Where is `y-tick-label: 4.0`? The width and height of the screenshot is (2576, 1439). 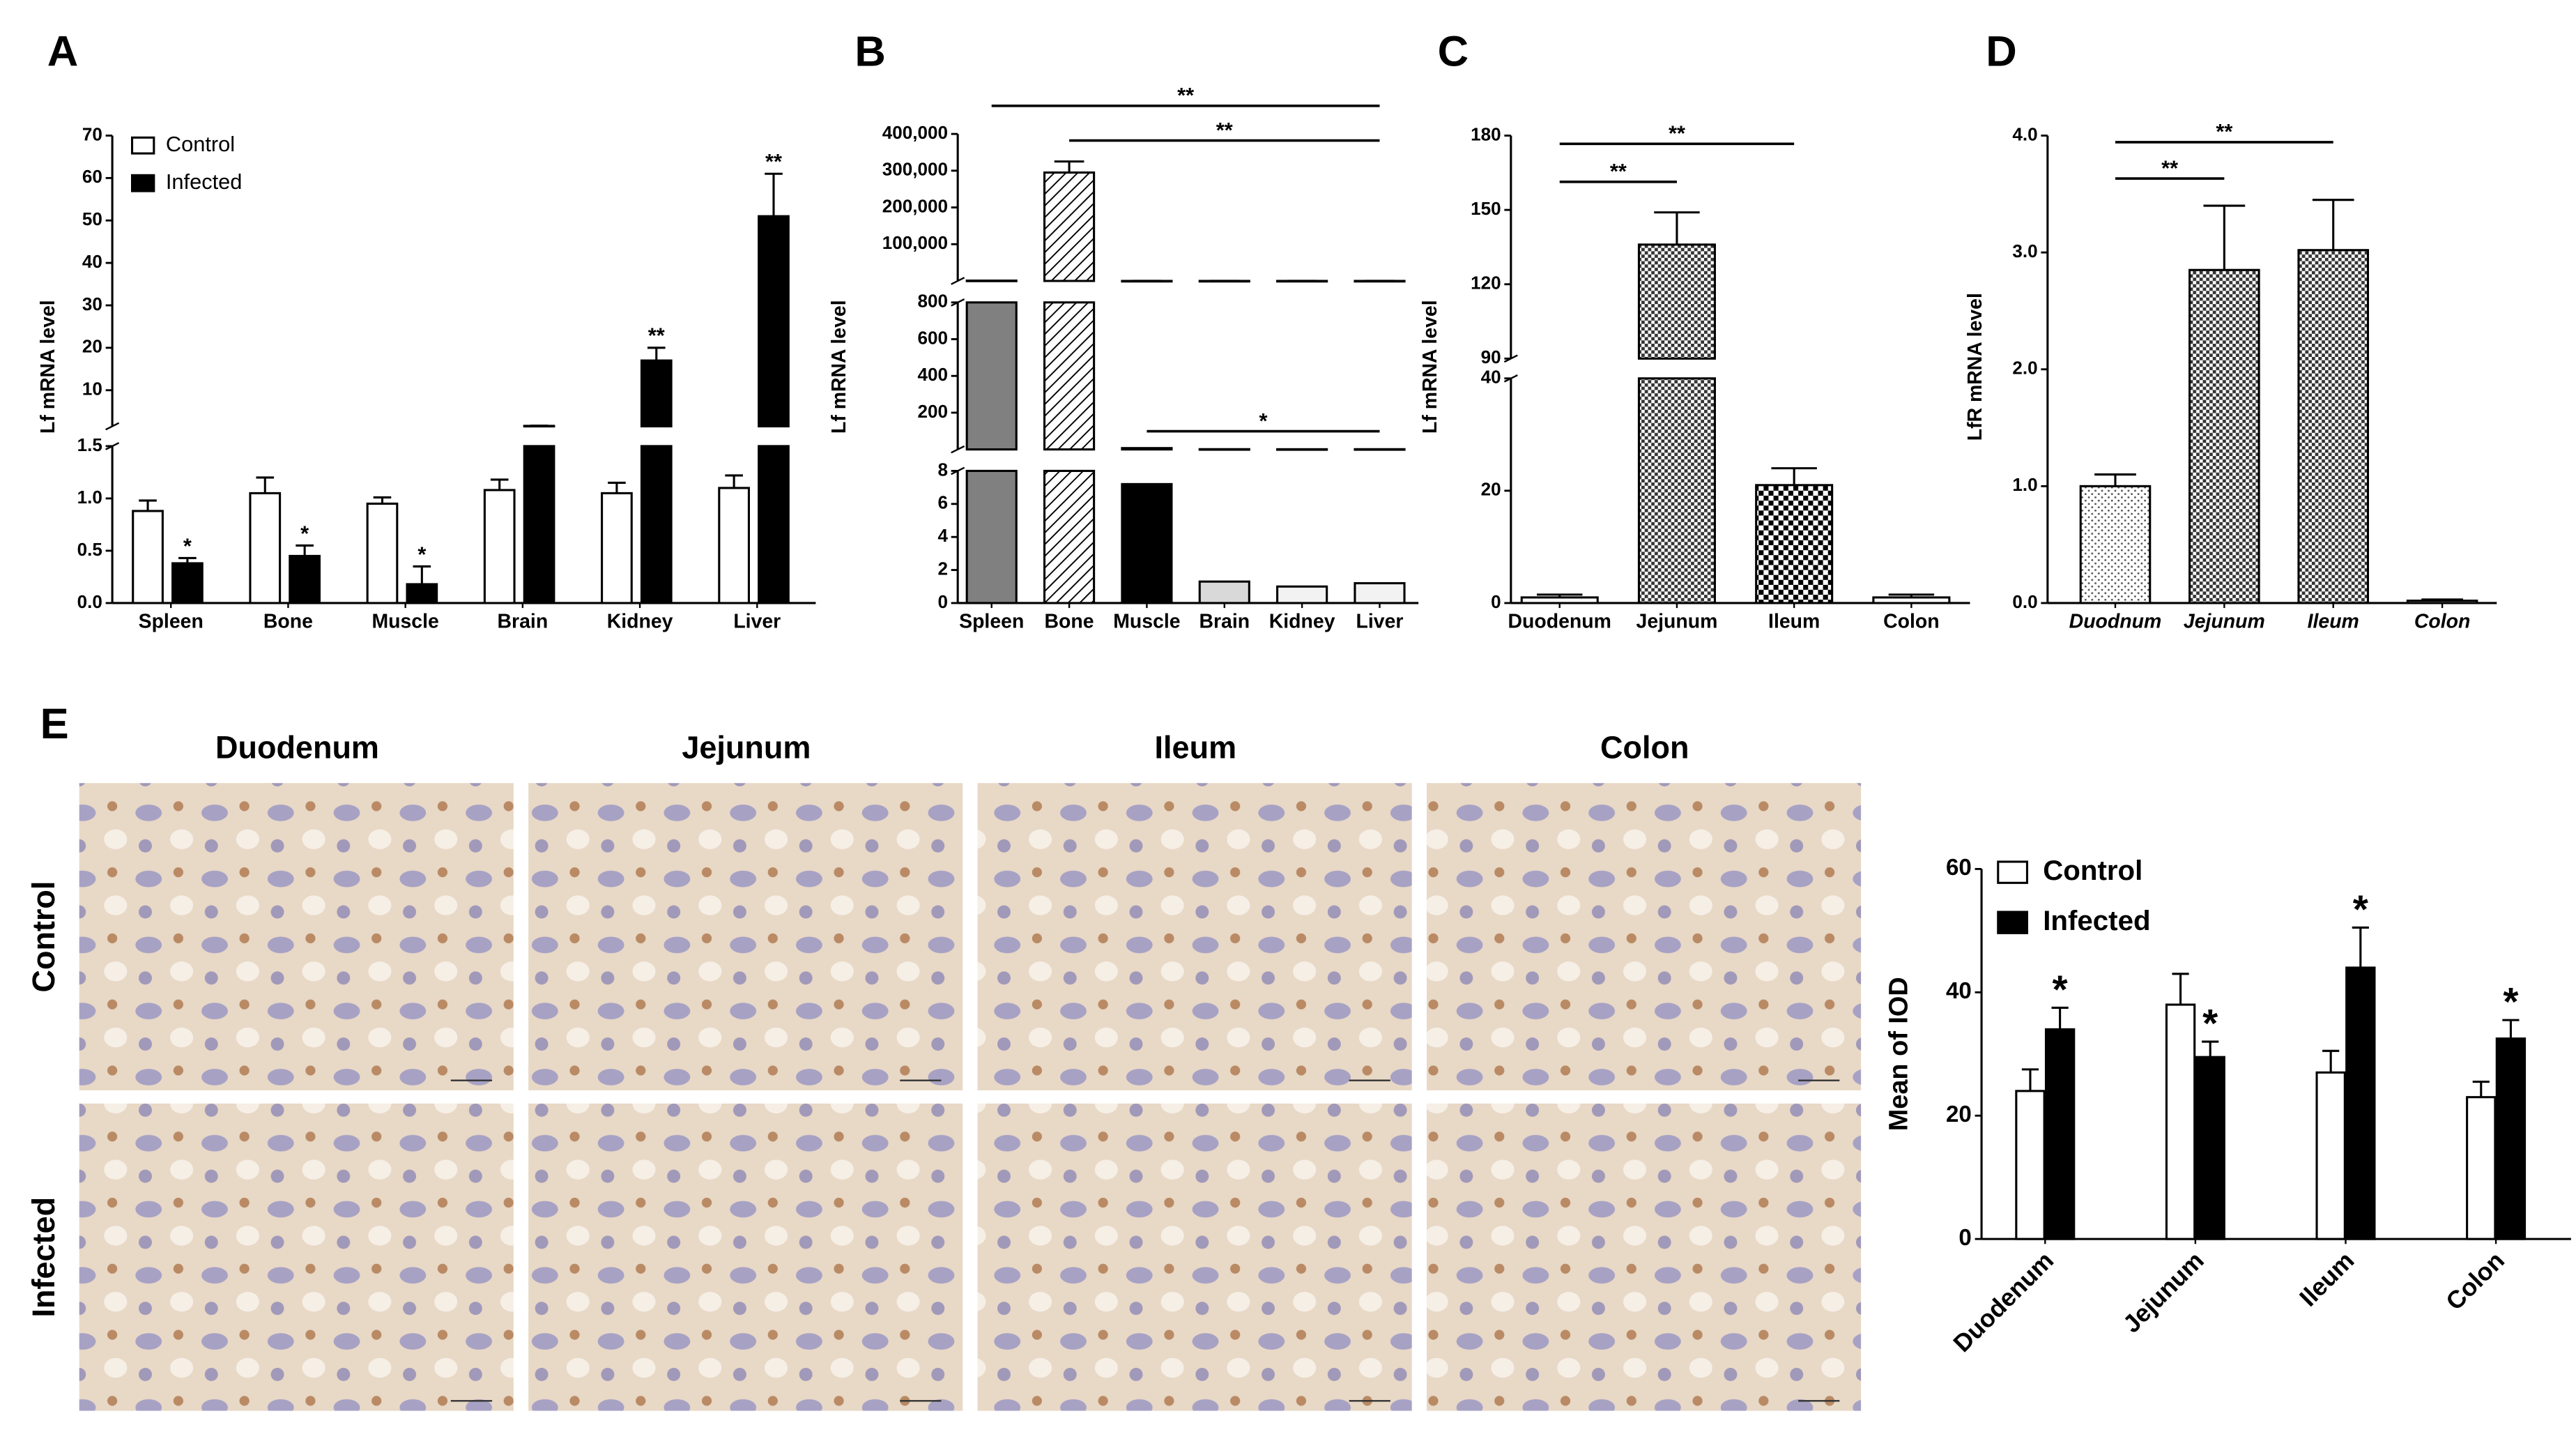 y-tick-label: 4.0 is located at coordinates (2024, 133).